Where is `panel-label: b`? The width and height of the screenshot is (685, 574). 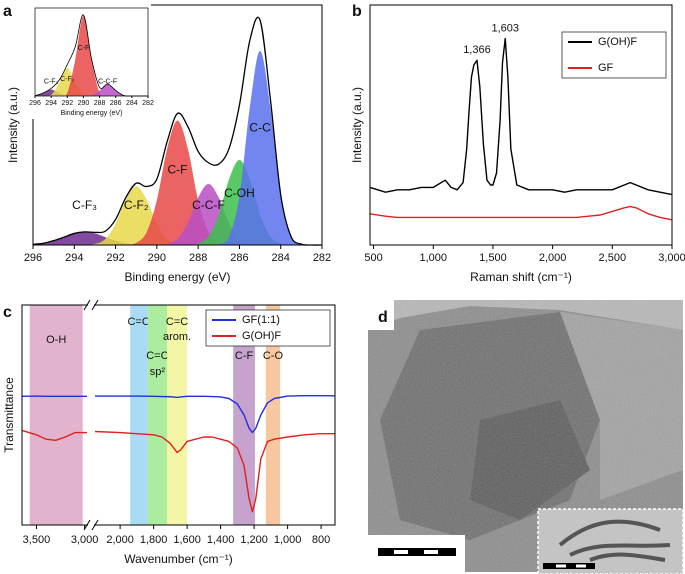
panel-label: b is located at coordinates (357, 11).